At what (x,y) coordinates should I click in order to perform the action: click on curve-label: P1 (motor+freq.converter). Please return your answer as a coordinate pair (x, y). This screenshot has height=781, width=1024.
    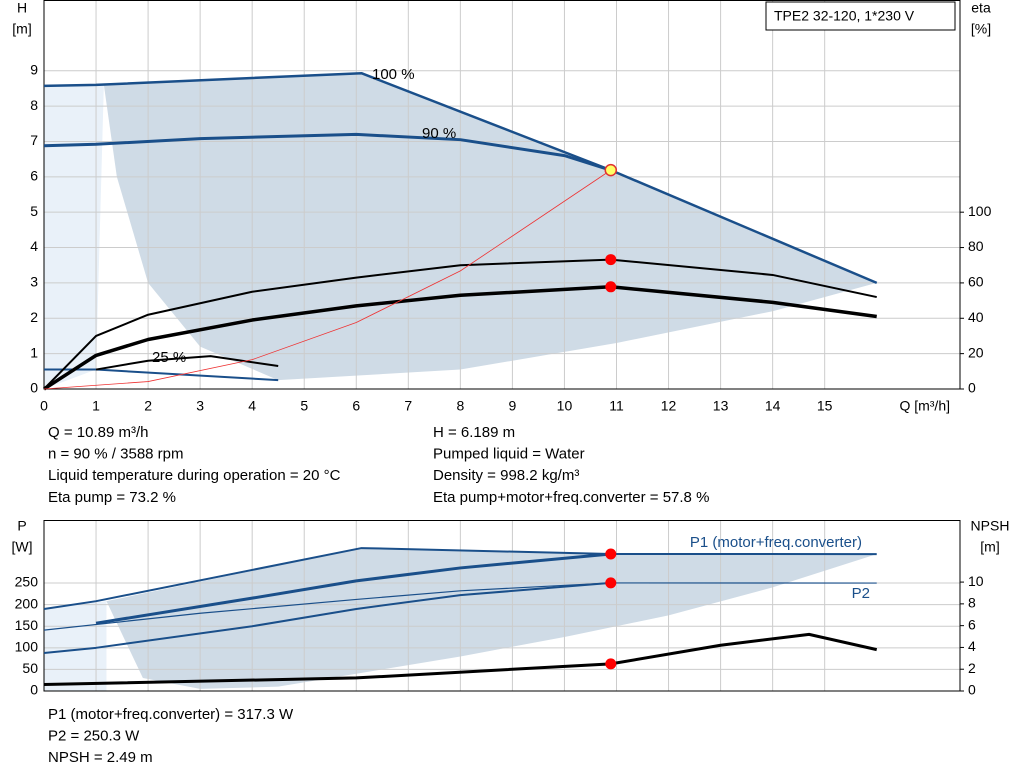
    Looking at the image, I should click on (776, 542).